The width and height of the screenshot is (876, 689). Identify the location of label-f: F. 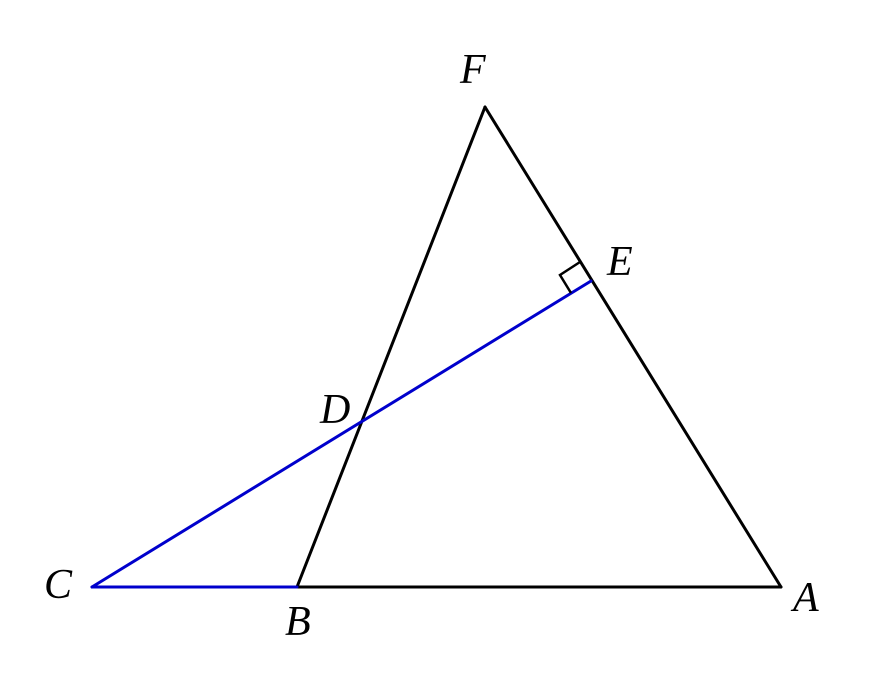
(472, 70).